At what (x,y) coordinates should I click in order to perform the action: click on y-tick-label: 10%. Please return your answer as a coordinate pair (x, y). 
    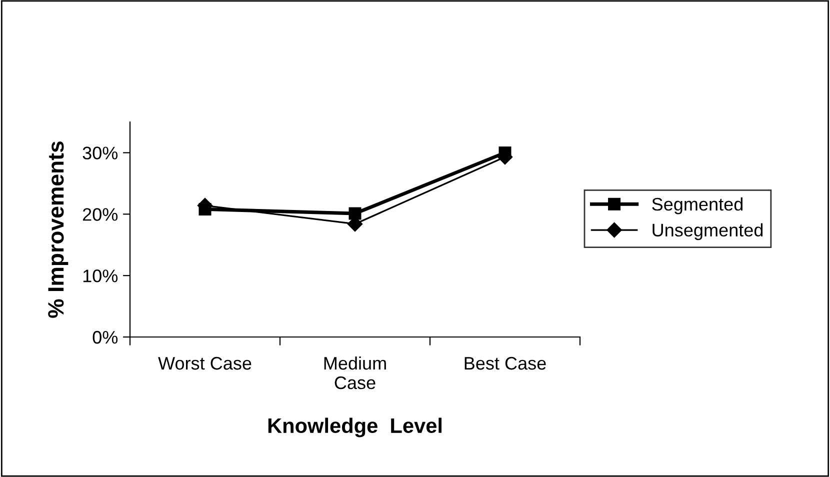
    Looking at the image, I should click on (100, 276).